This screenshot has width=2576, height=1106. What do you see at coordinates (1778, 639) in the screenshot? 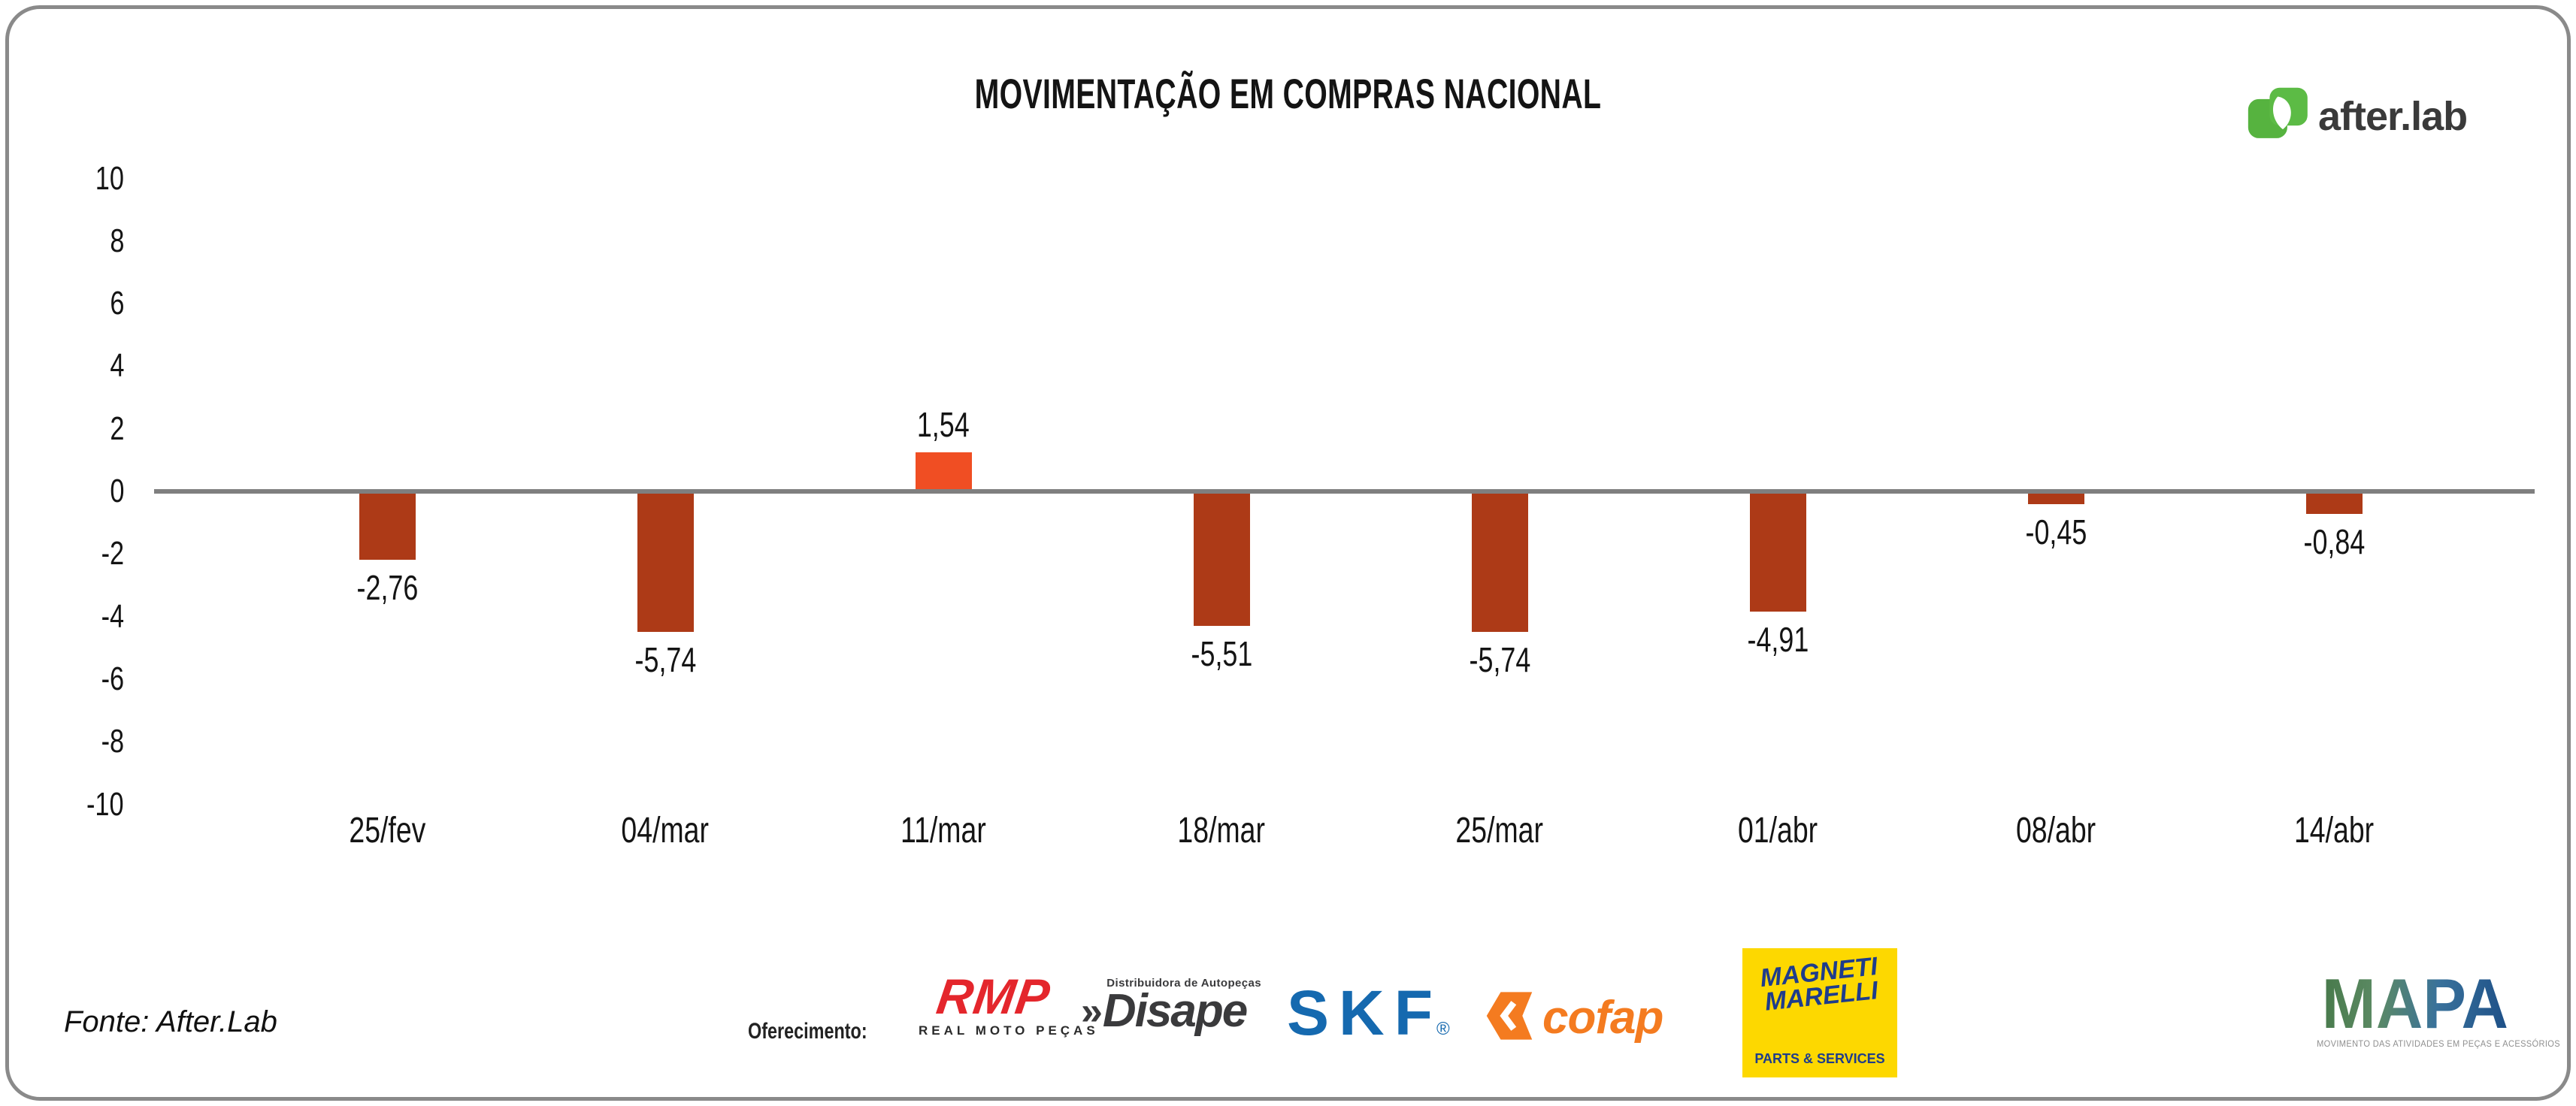
I see `bar-value-label: -4,91` at bounding box center [1778, 639].